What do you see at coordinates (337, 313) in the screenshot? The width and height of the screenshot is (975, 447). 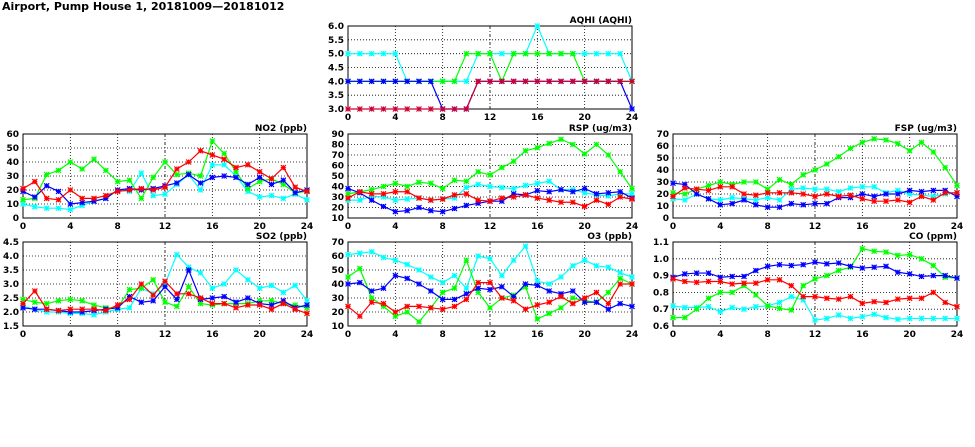 I see `y-tick-label: 20` at bounding box center [337, 313].